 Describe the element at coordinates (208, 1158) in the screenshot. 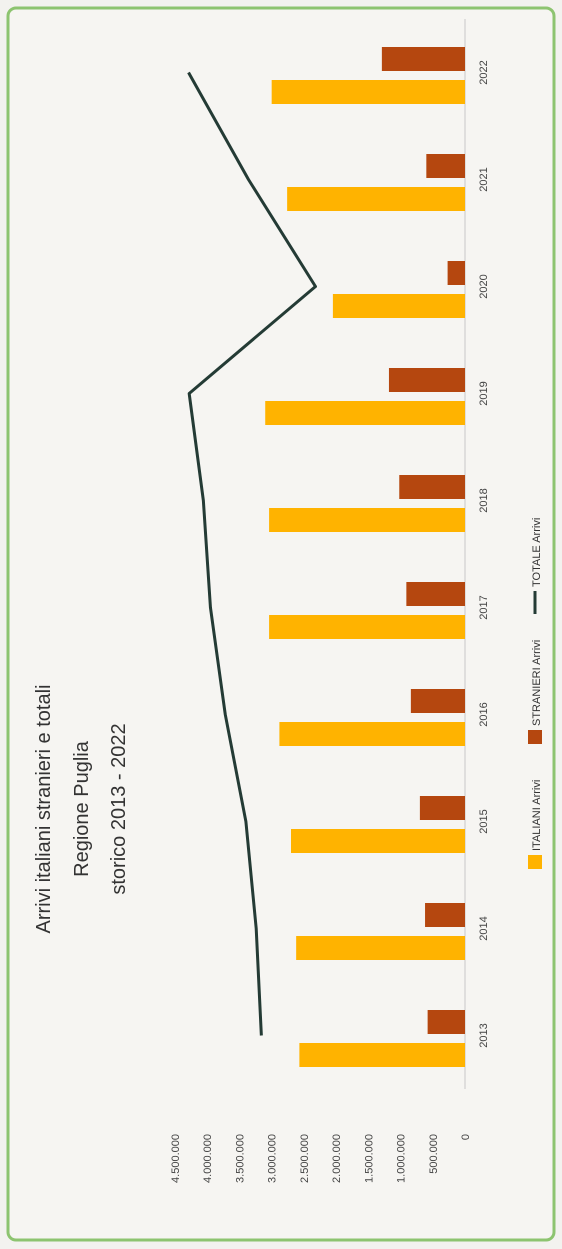

I see `y-tick-label: 4.000.000` at that location.